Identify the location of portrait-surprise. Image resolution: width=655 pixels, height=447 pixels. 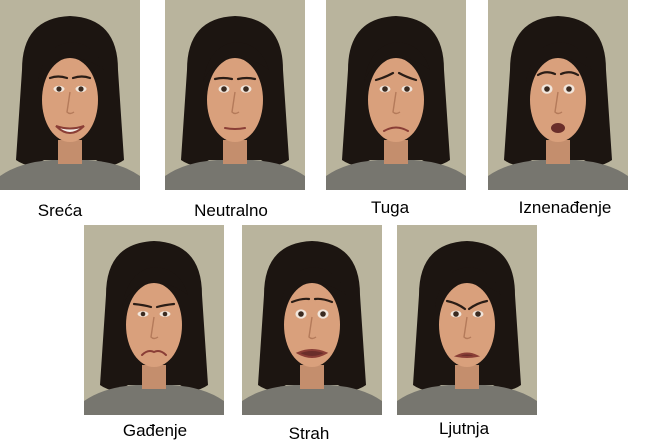
(558, 95).